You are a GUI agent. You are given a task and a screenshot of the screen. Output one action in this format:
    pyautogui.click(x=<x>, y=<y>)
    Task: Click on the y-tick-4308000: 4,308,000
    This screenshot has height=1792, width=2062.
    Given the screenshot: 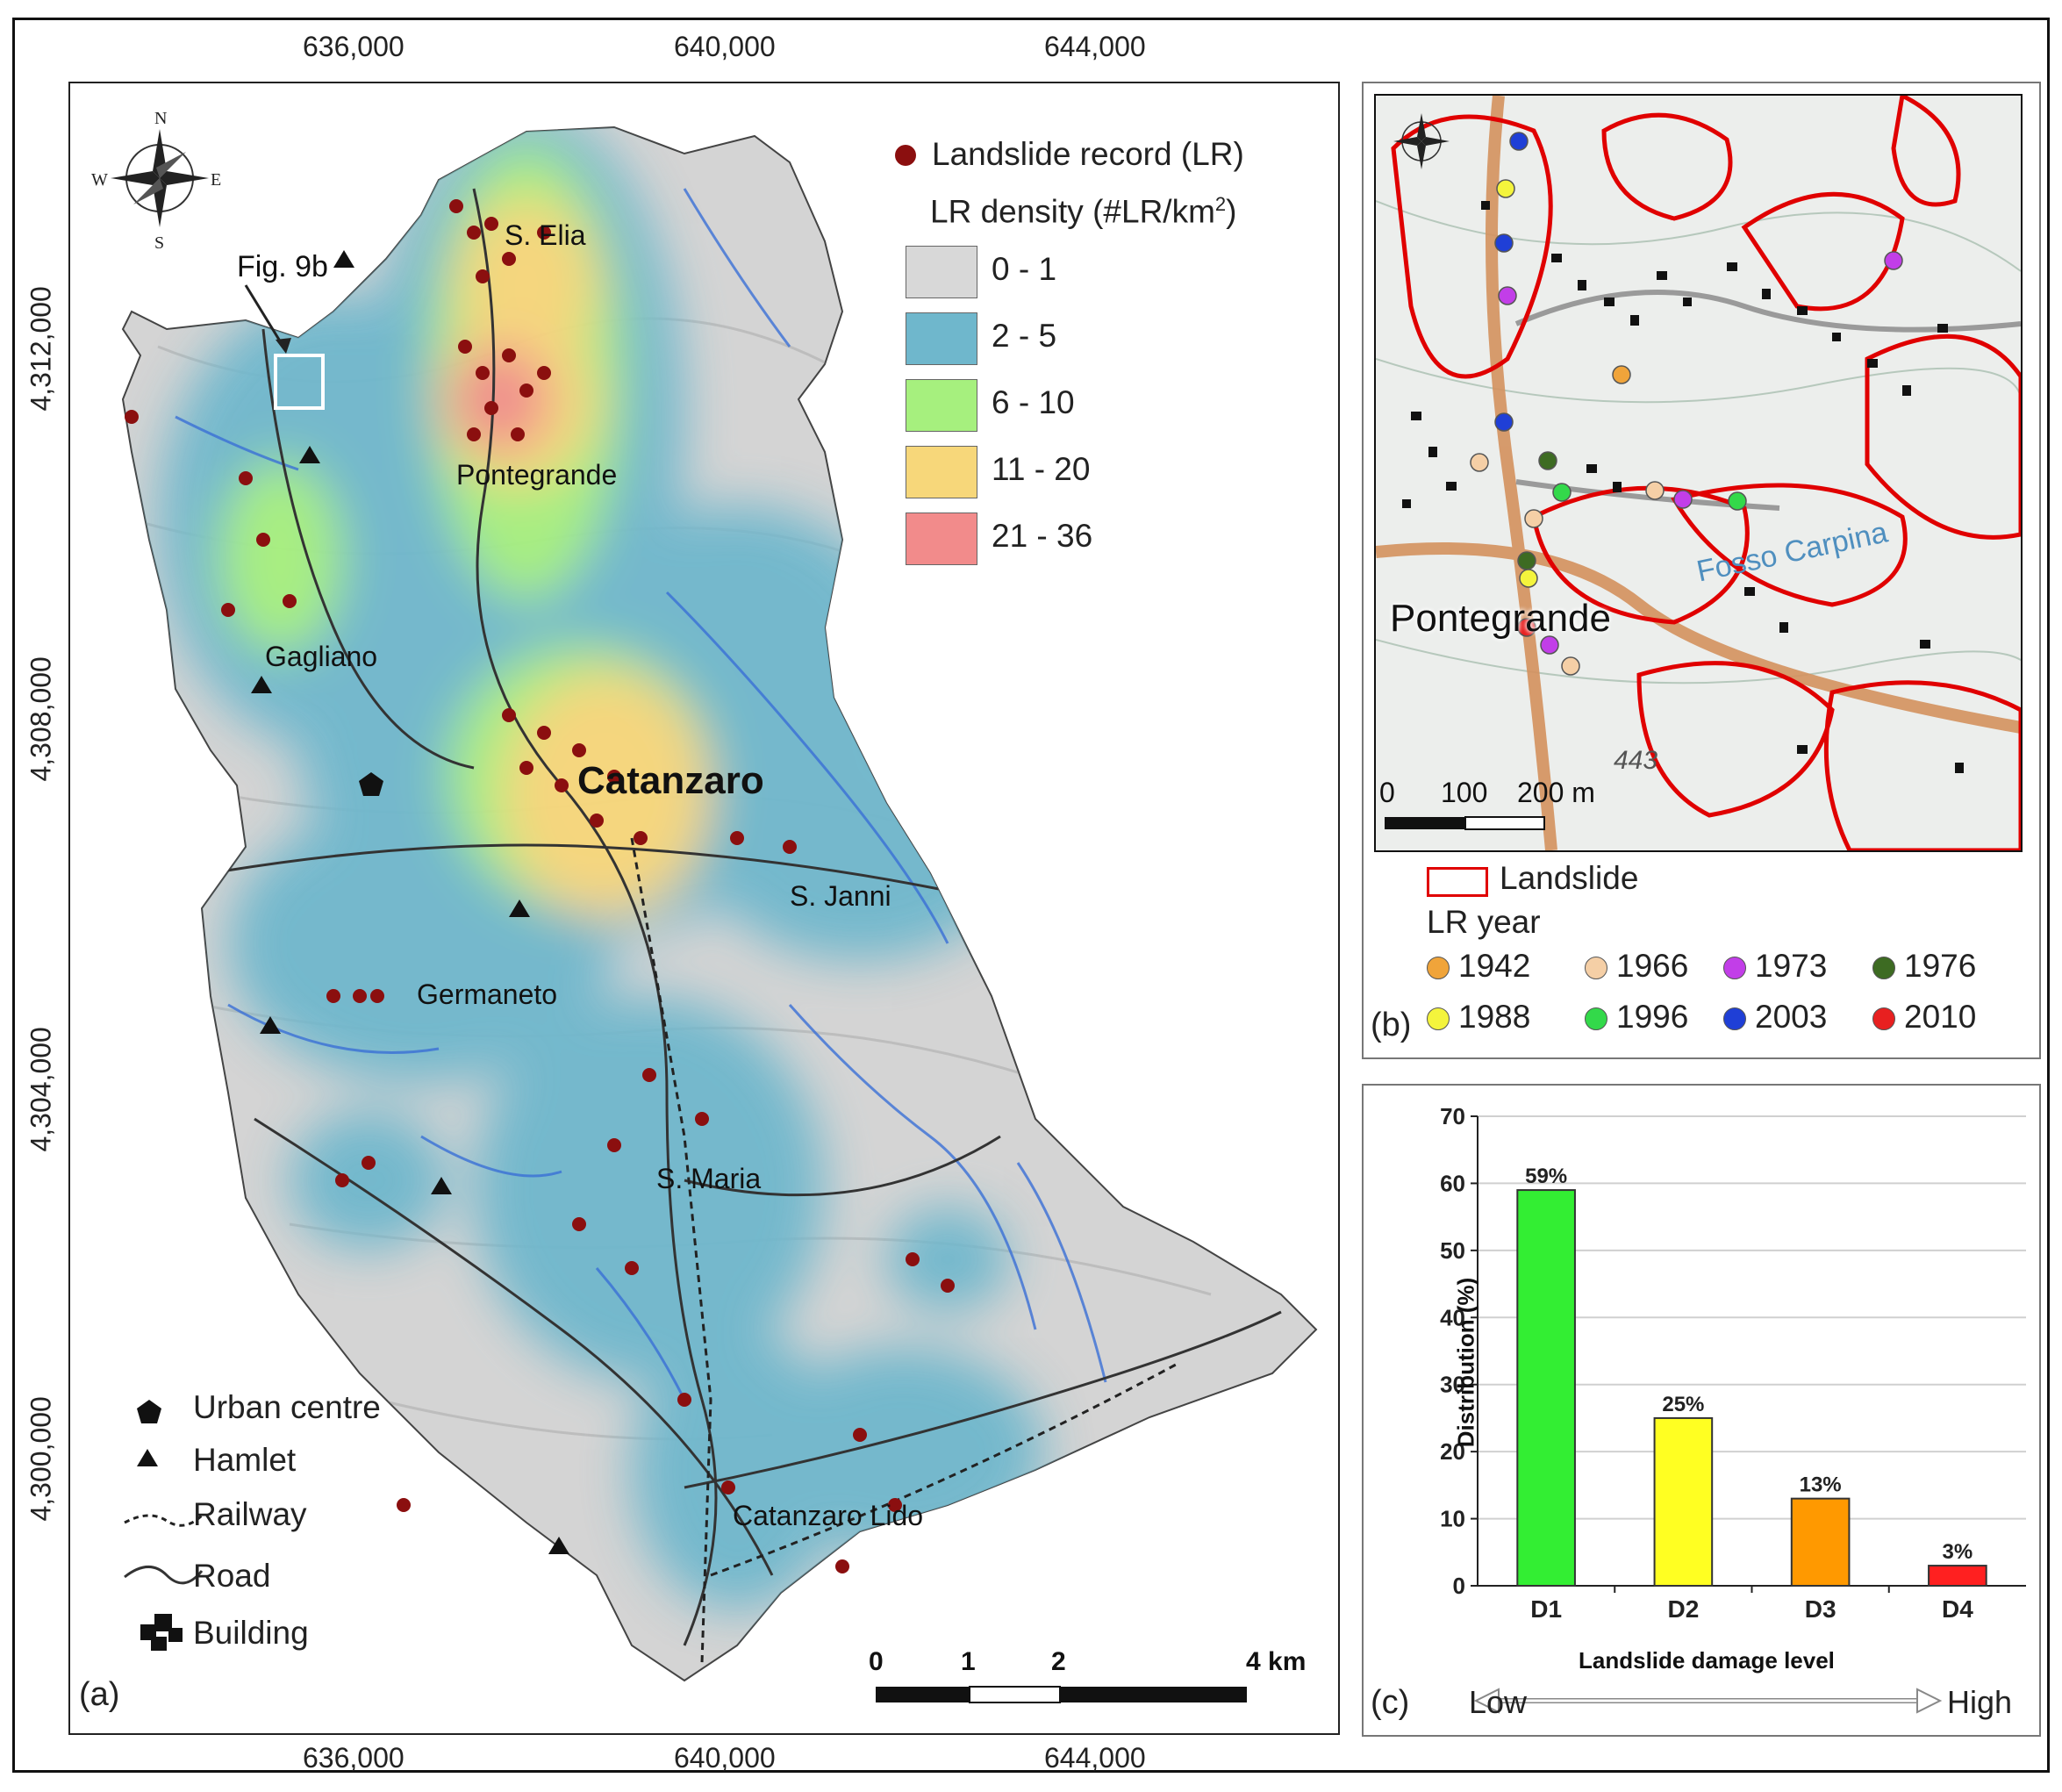 What is the action you would take?
    pyautogui.click(x=41, y=719)
    